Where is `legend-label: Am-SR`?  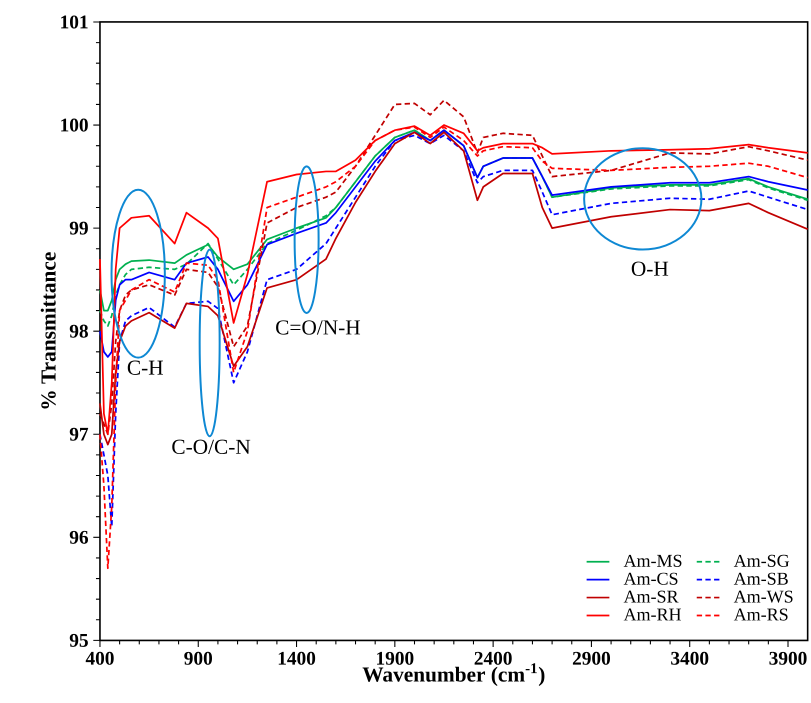 legend-label: Am-SR is located at coordinates (651, 596).